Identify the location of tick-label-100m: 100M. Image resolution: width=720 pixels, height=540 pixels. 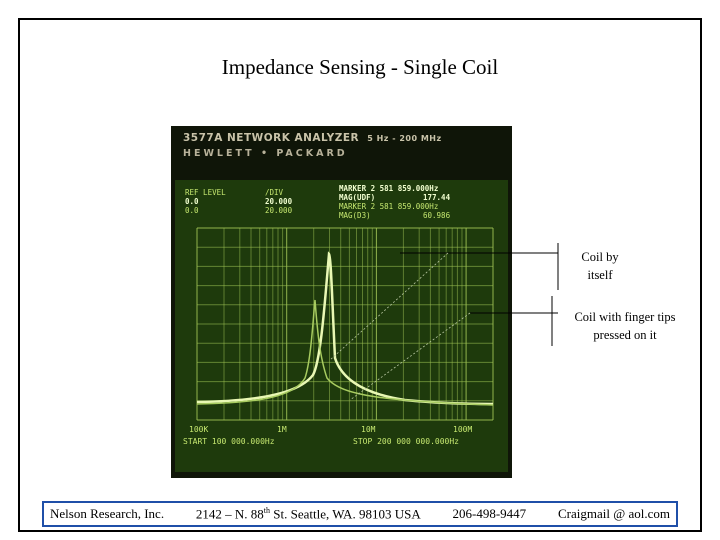
(462, 429).